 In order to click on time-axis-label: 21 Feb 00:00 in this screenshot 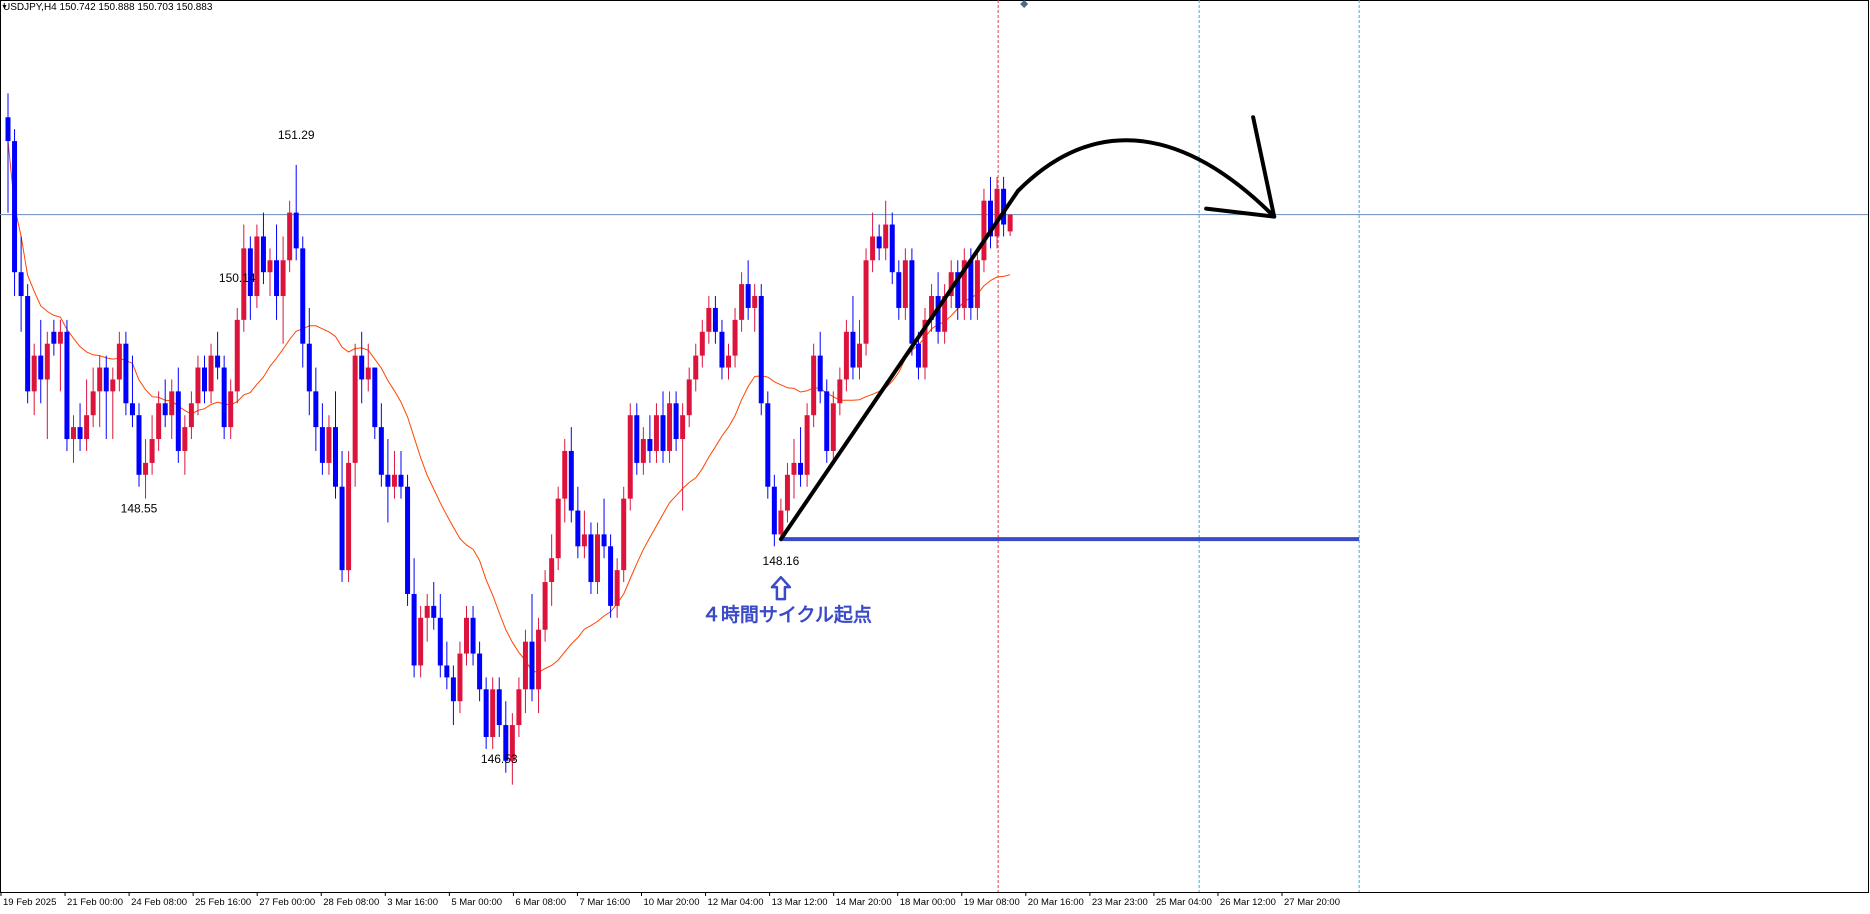, I will do `click(95, 902)`.